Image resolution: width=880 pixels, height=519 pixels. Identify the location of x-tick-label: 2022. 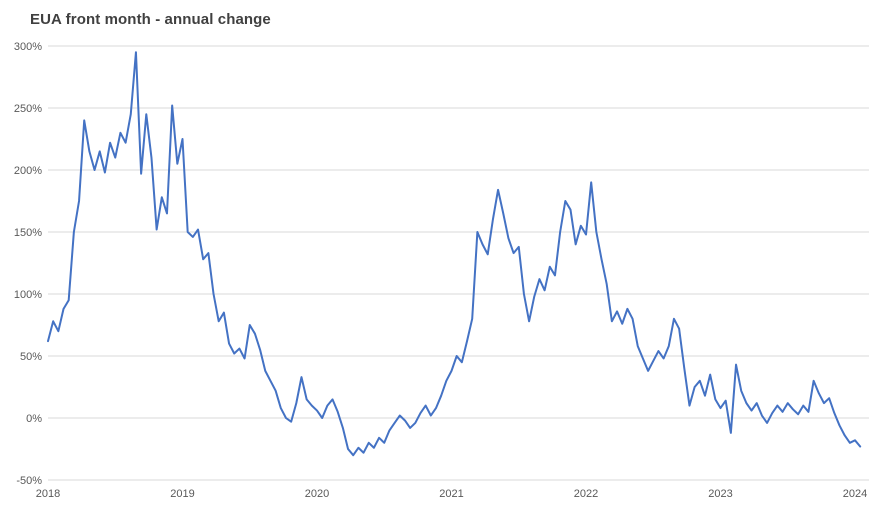
(586, 494).